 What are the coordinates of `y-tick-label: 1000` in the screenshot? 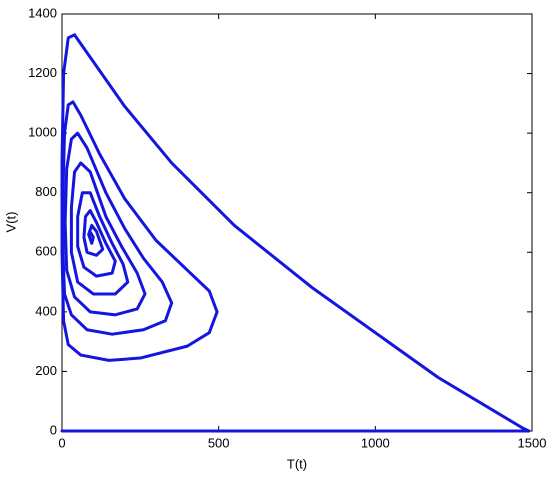 It's located at (42, 132).